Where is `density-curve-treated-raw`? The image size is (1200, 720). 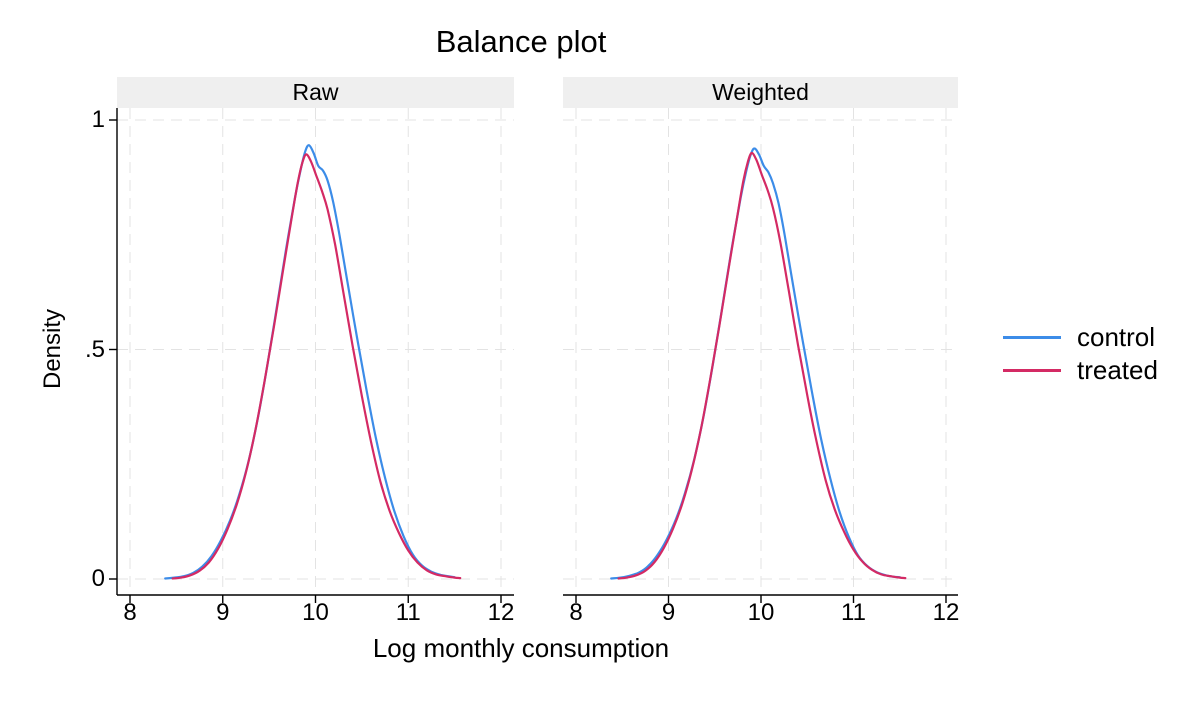
density-curve-treated-raw is located at coordinates (316, 366).